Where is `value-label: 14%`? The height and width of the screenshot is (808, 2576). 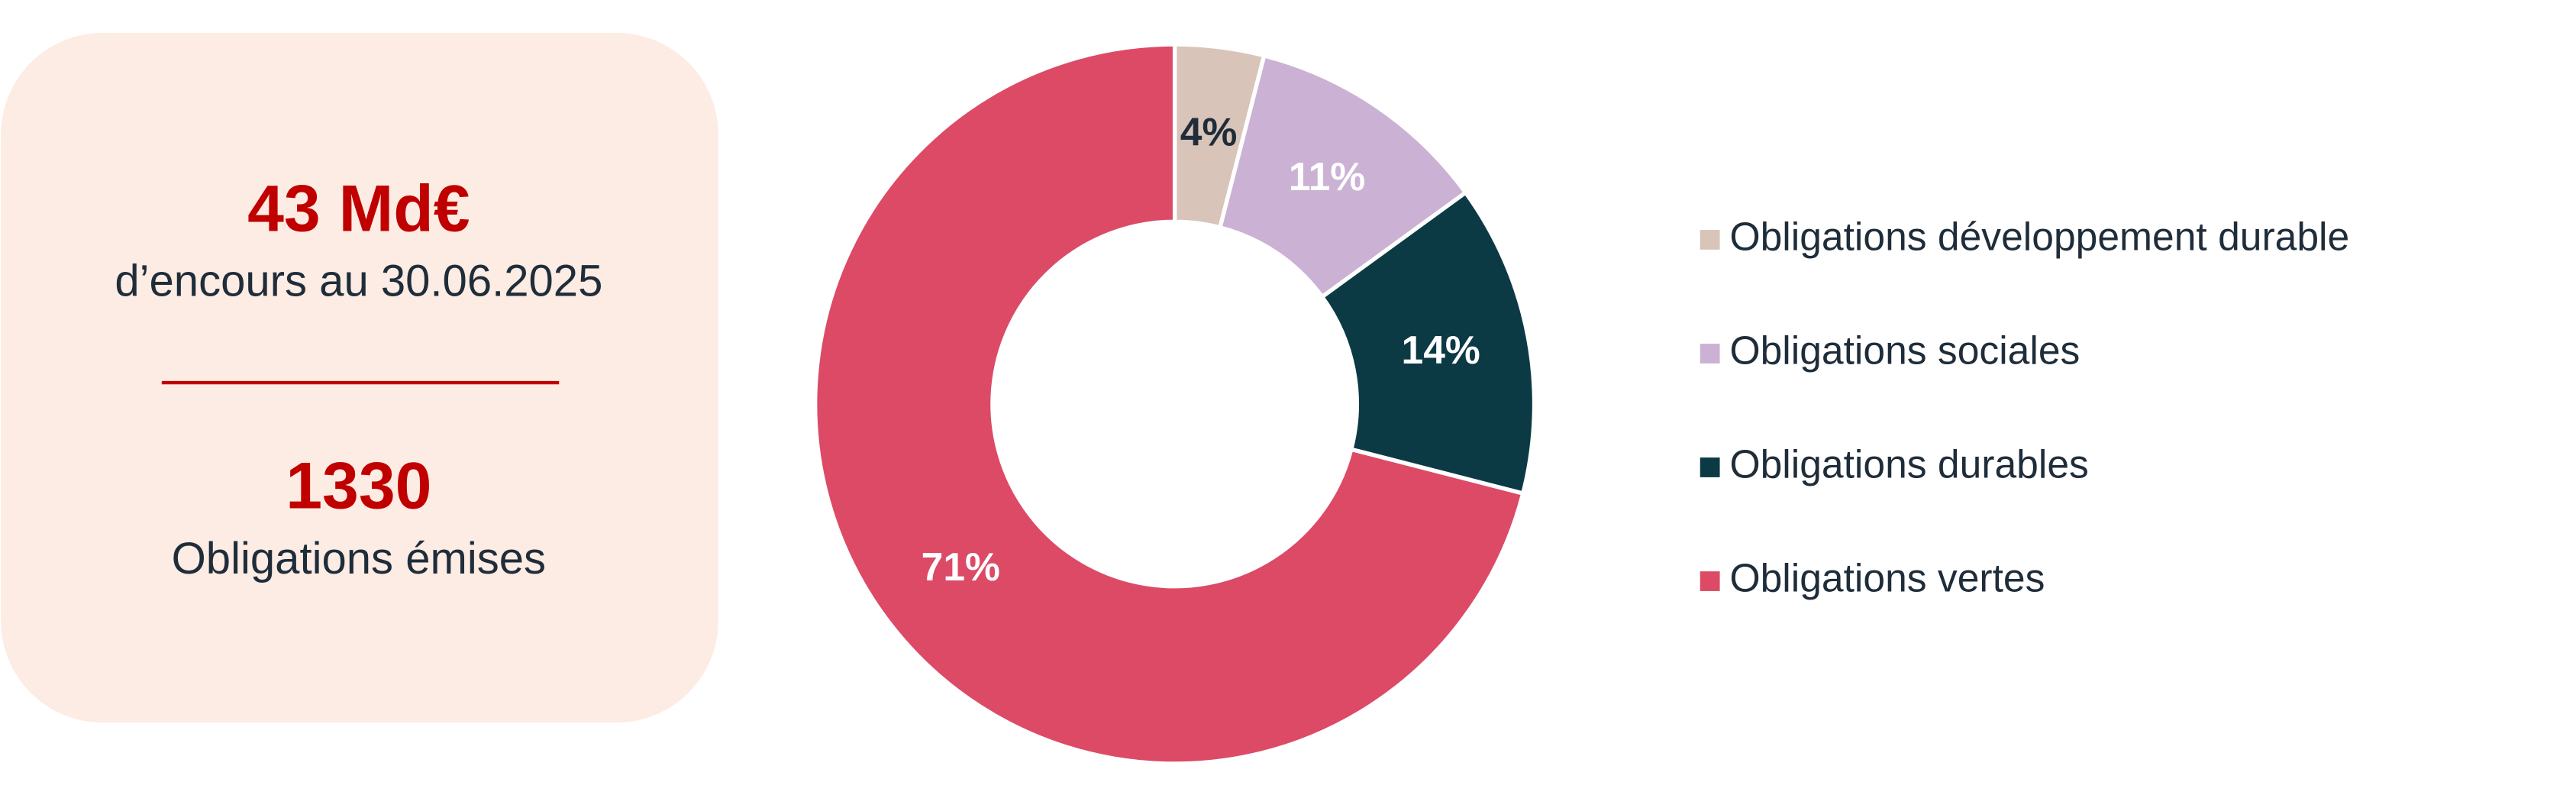 value-label: 14% is located at coordinates (1441, 350).